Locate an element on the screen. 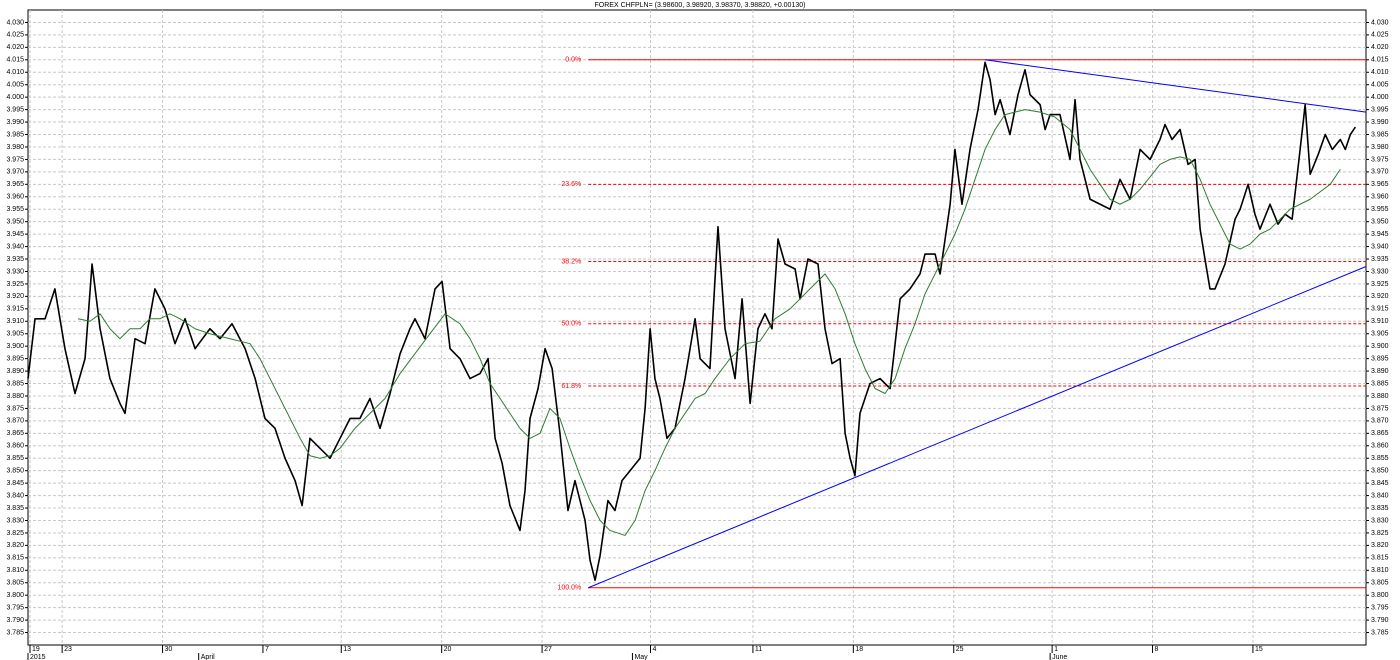  x-tick-label: 4 is located at coordinates (655, 649).